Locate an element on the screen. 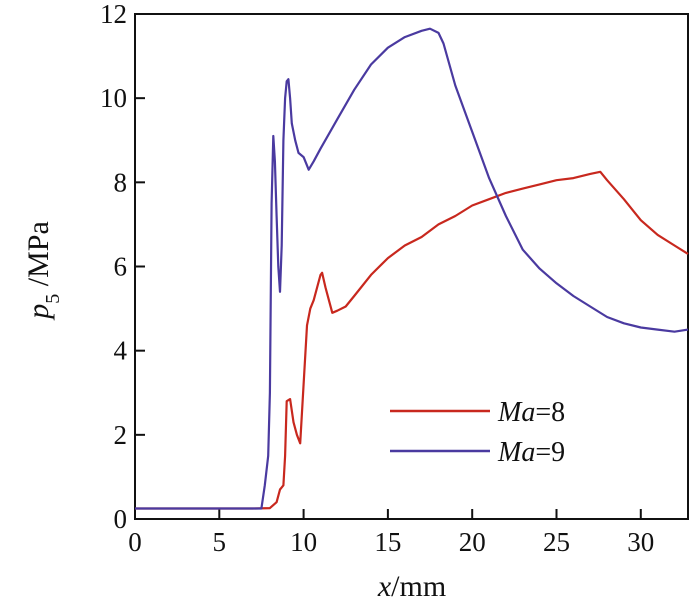 This screenshot has height=605, width=700. y-ticks: 0 2 4 6 8 10 12 is located at coordinates (122, 267).